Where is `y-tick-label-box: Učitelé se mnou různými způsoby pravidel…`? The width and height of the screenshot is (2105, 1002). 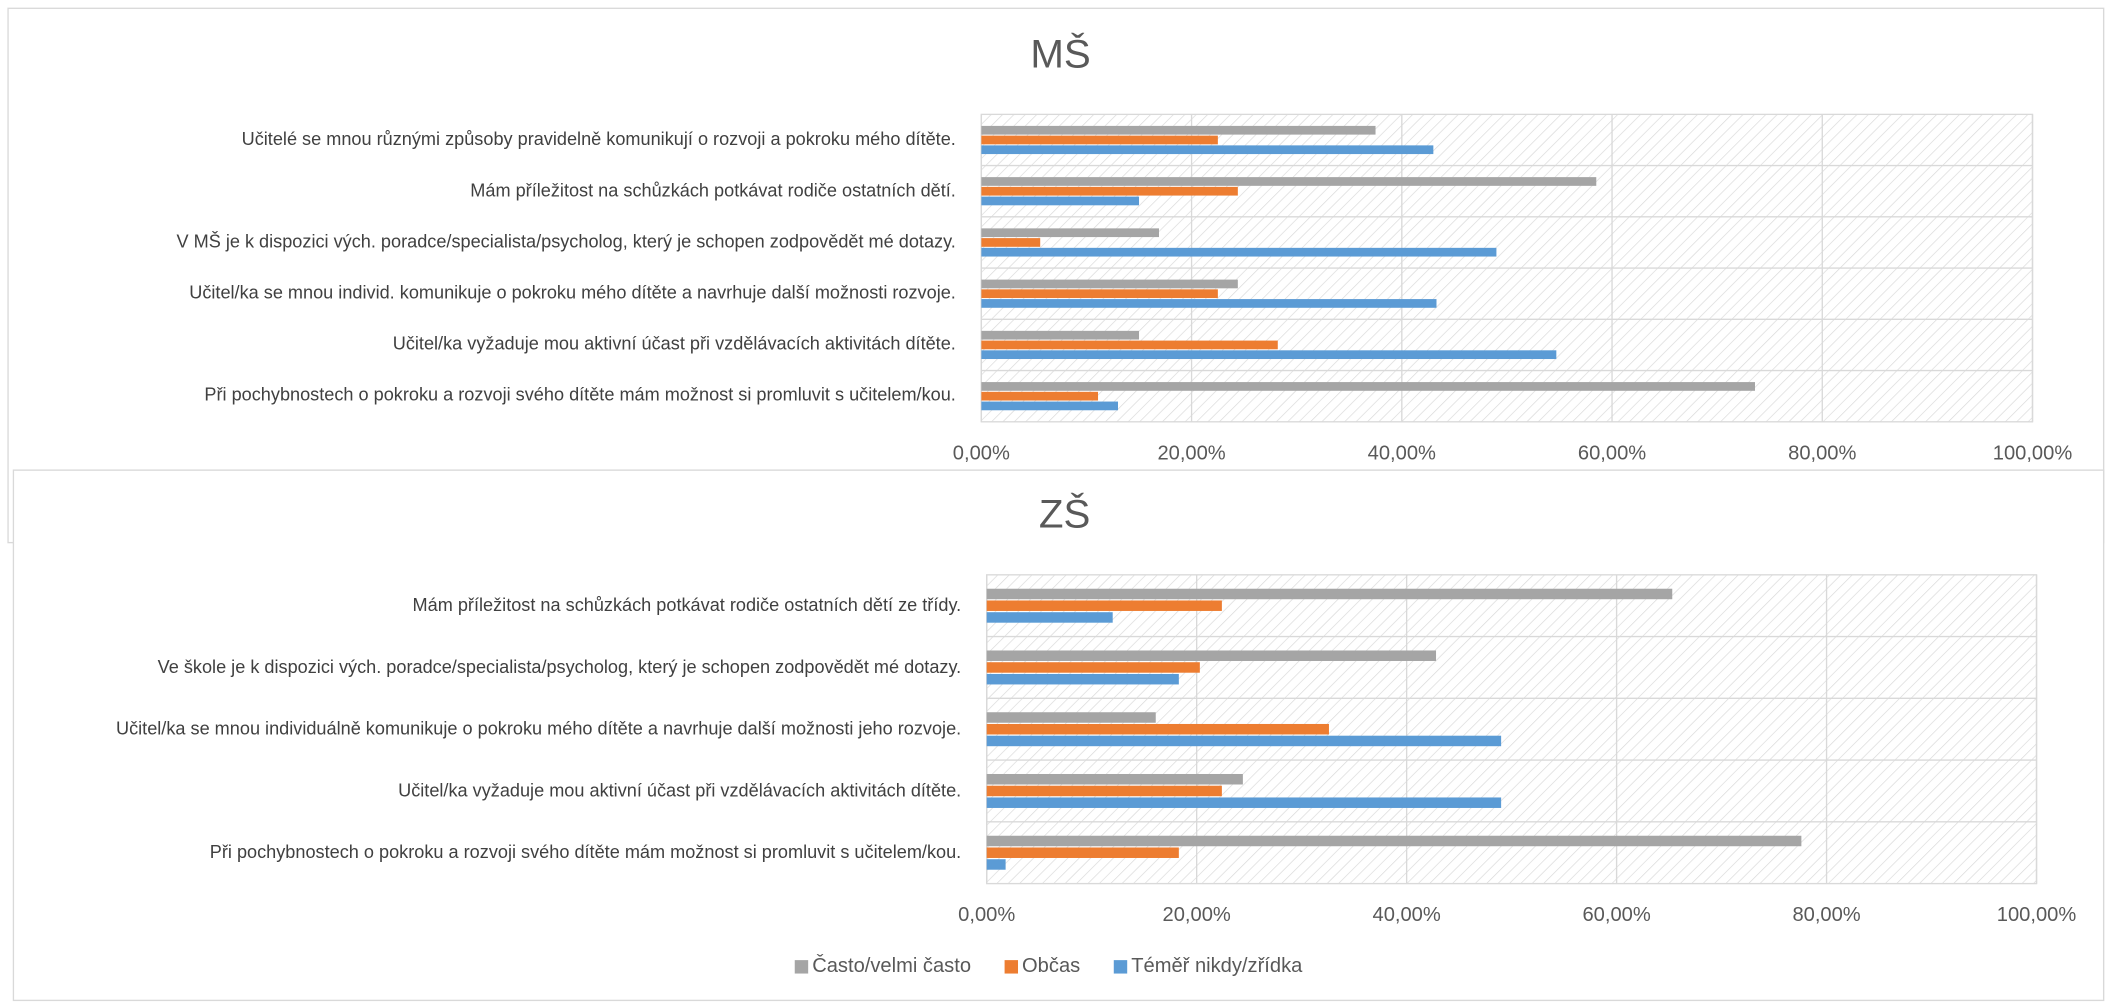 y-tick-label-box: Učitelé se mnou různými způsoby pravidel… is located at coordinates (482, 139).